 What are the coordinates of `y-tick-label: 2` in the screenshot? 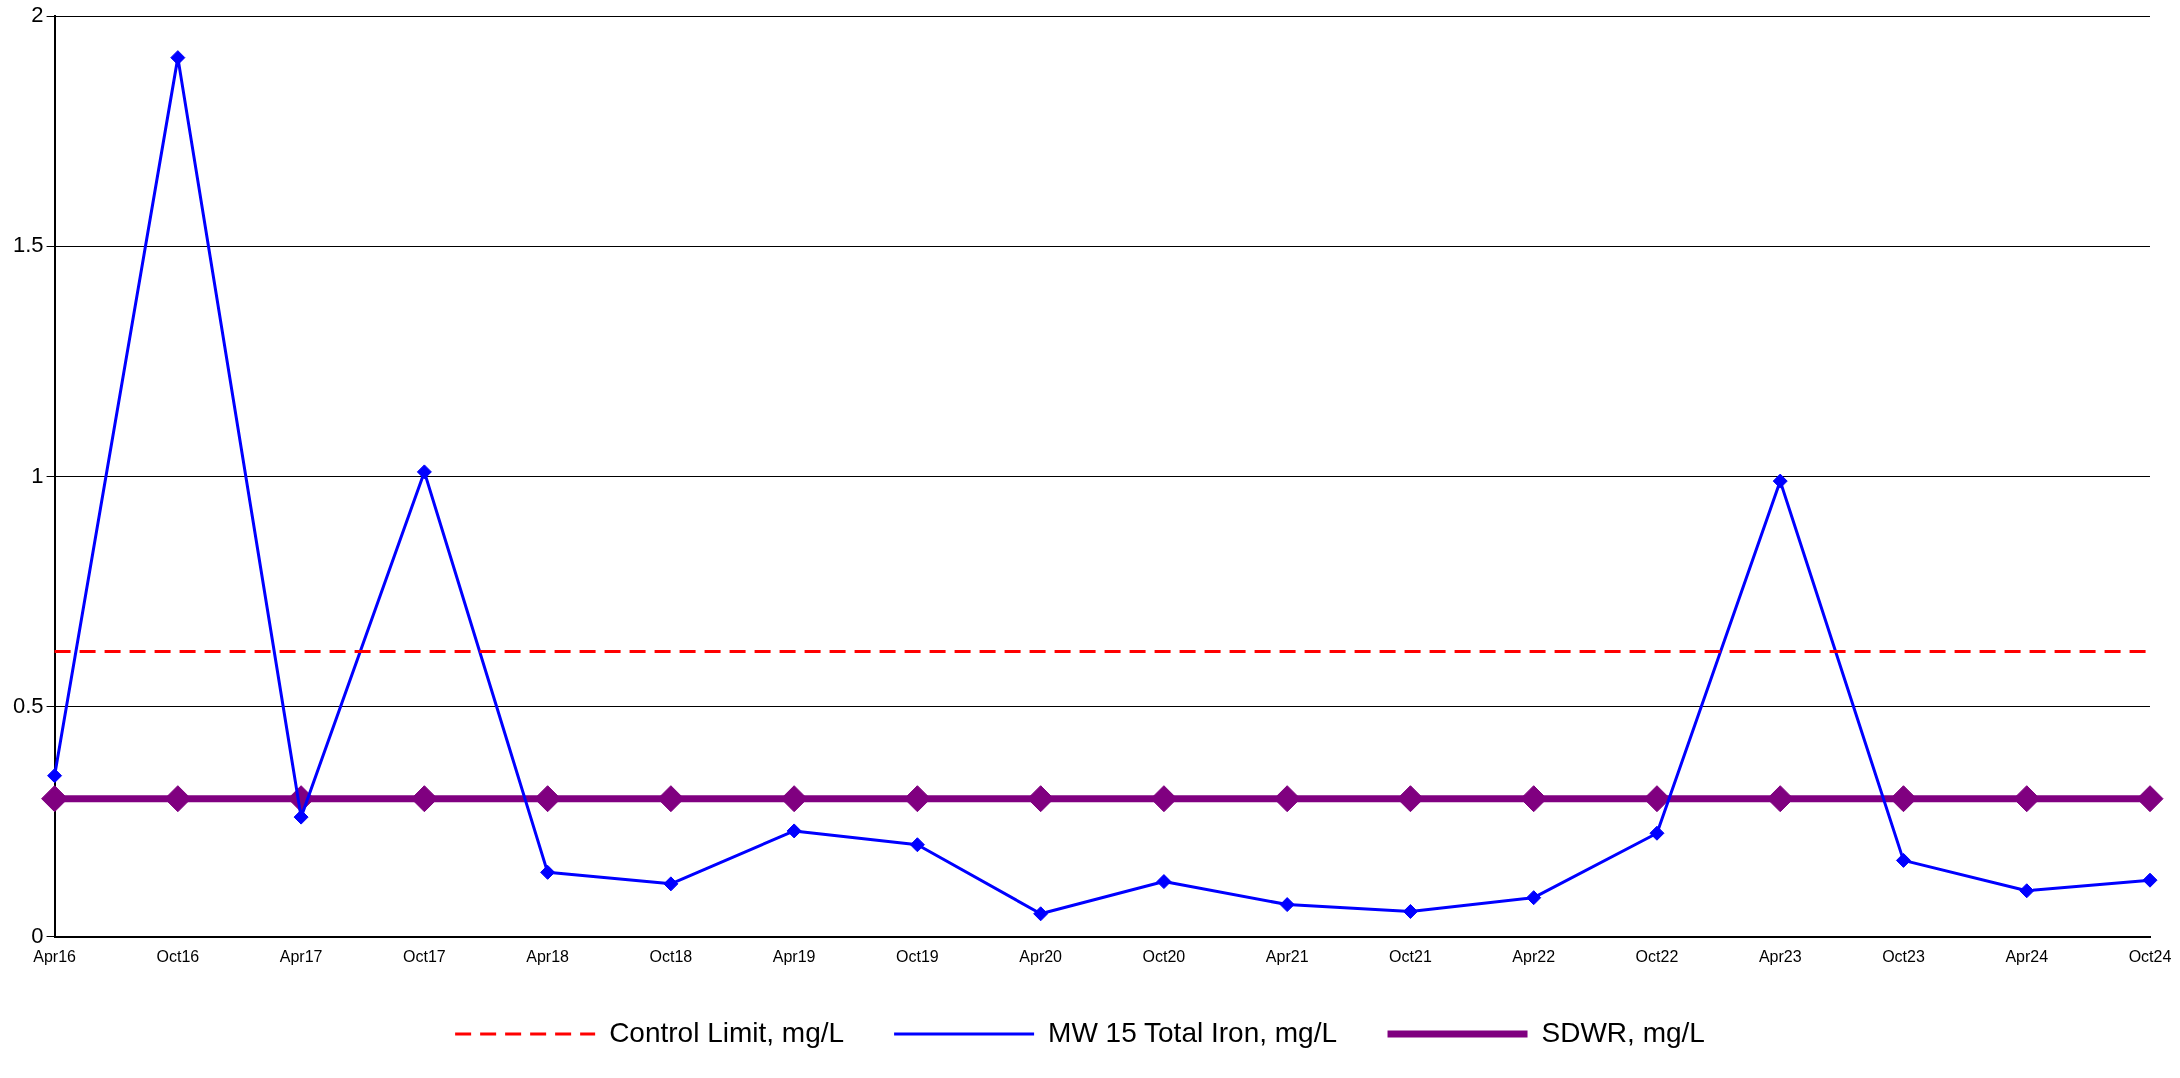 It's located at (37, 15).